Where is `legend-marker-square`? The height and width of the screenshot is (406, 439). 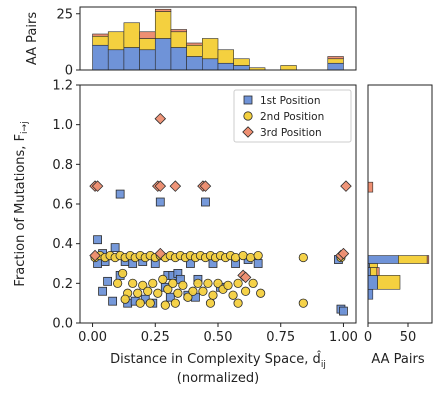 legend-marker-square is located at coordinates (248, 100).